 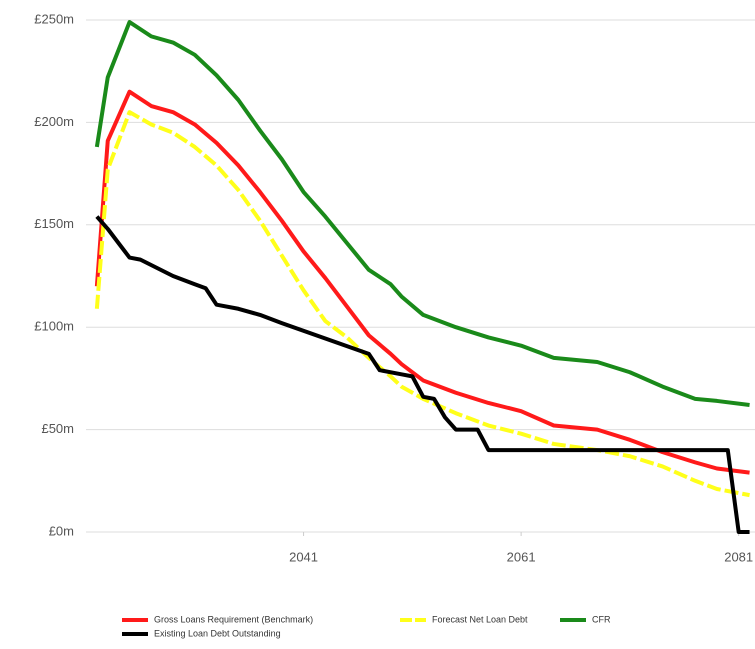 What do you see at coordinates (738, 556) in the screenshot?
I see `x-tick-label: 2081` at bounding box center [738, 556].